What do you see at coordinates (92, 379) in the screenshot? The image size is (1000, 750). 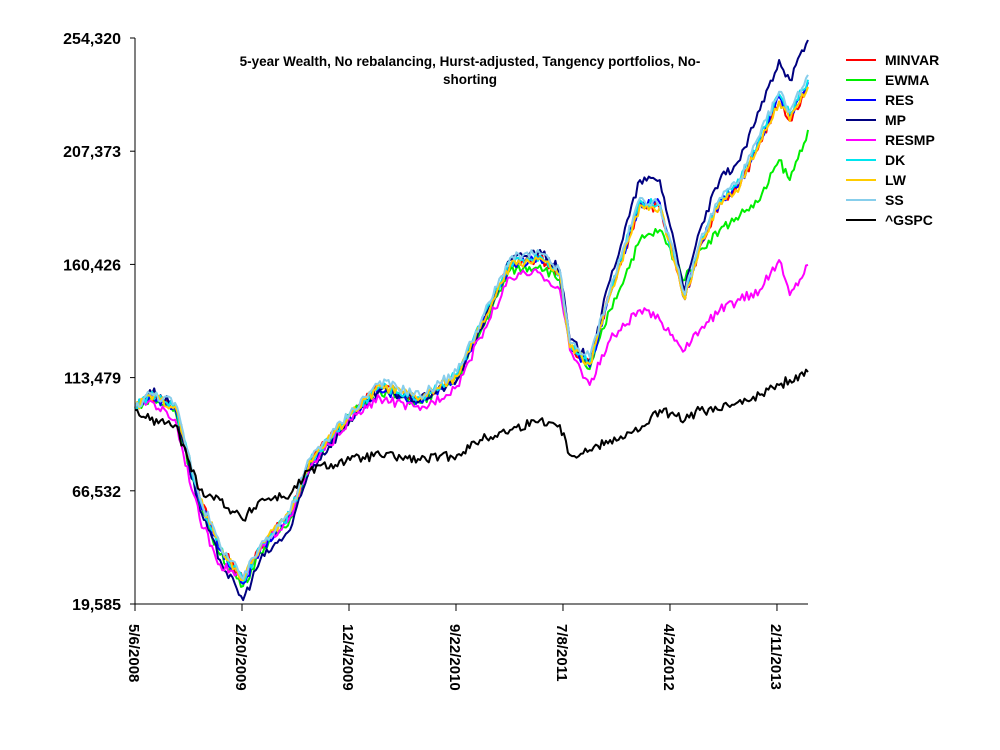 I see `y-tick-label: 113,479` at bounding box center [92, 379].